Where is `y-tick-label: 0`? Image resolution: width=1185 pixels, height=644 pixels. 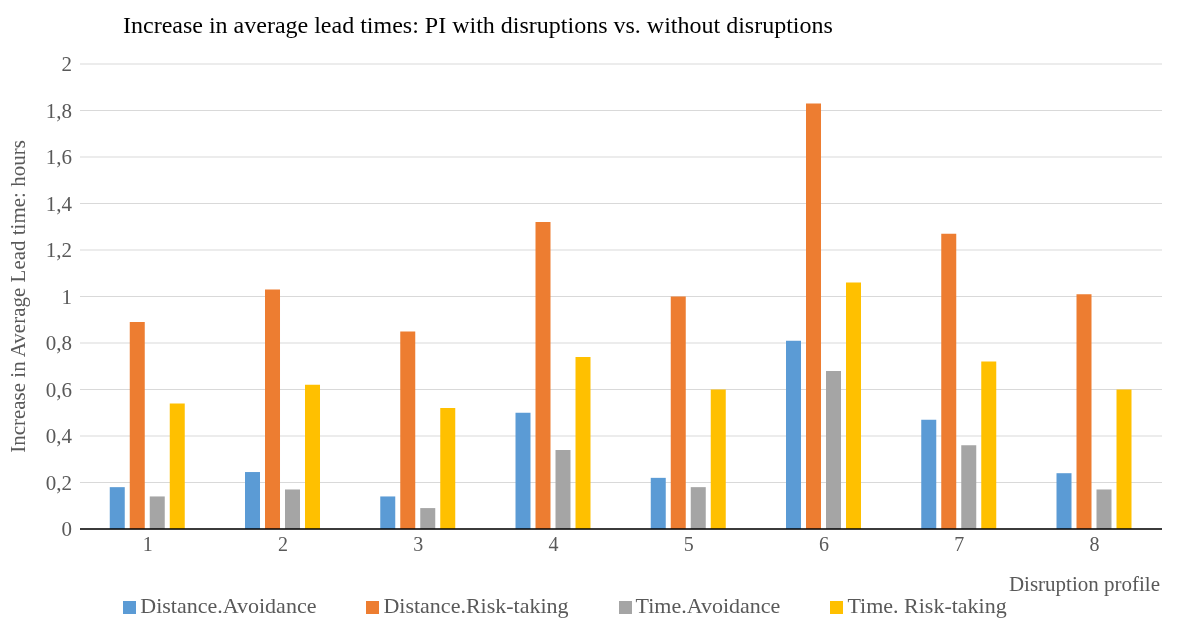 y-tick-label: 0 is located at coordinates (66, 529).